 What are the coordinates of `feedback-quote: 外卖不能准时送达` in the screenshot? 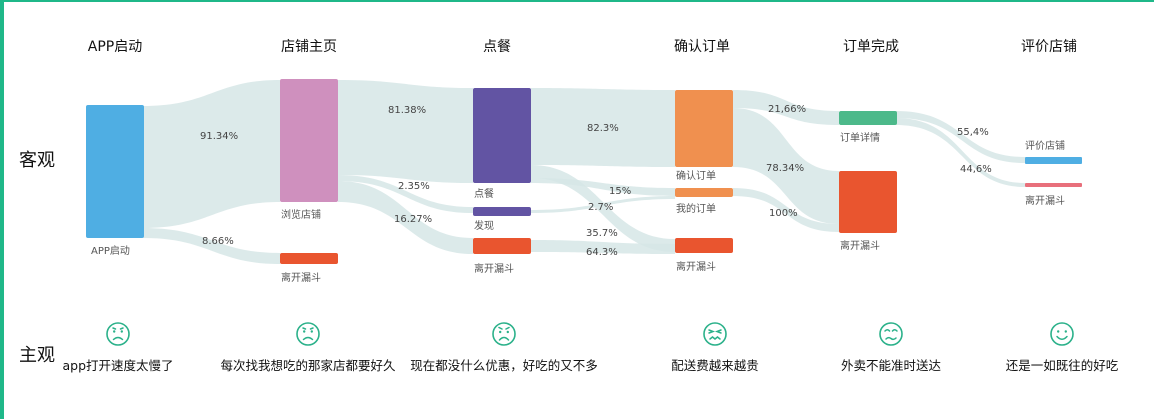 It's located at (891, 365).